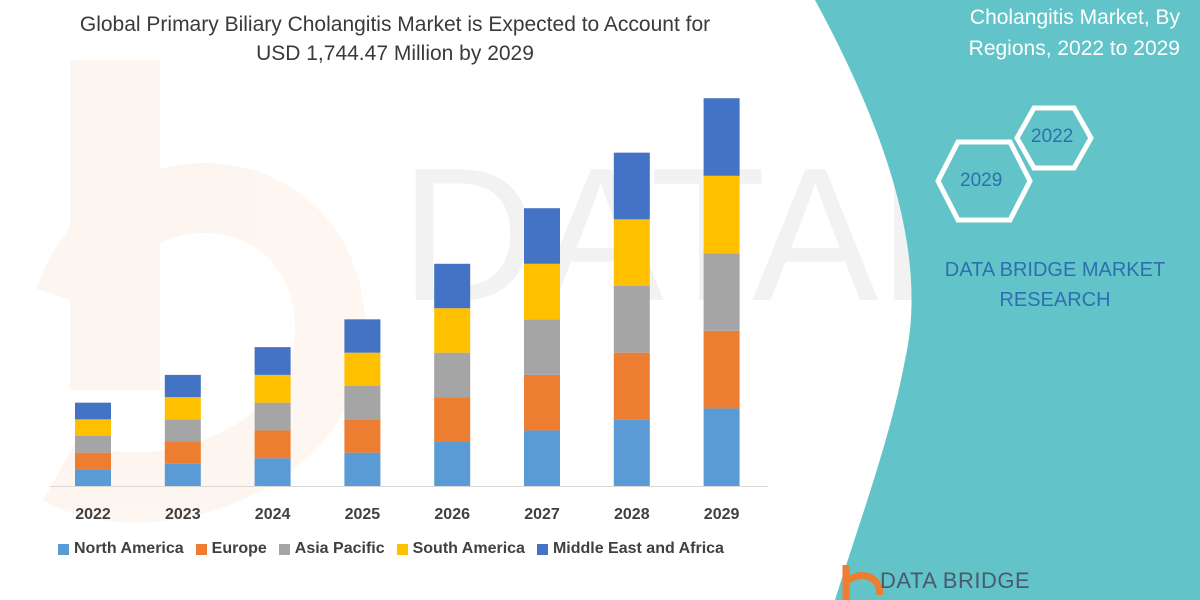  Describe the element at coordinates (468, 548) in the screenshot. I see `legend-label: South America` at that location.